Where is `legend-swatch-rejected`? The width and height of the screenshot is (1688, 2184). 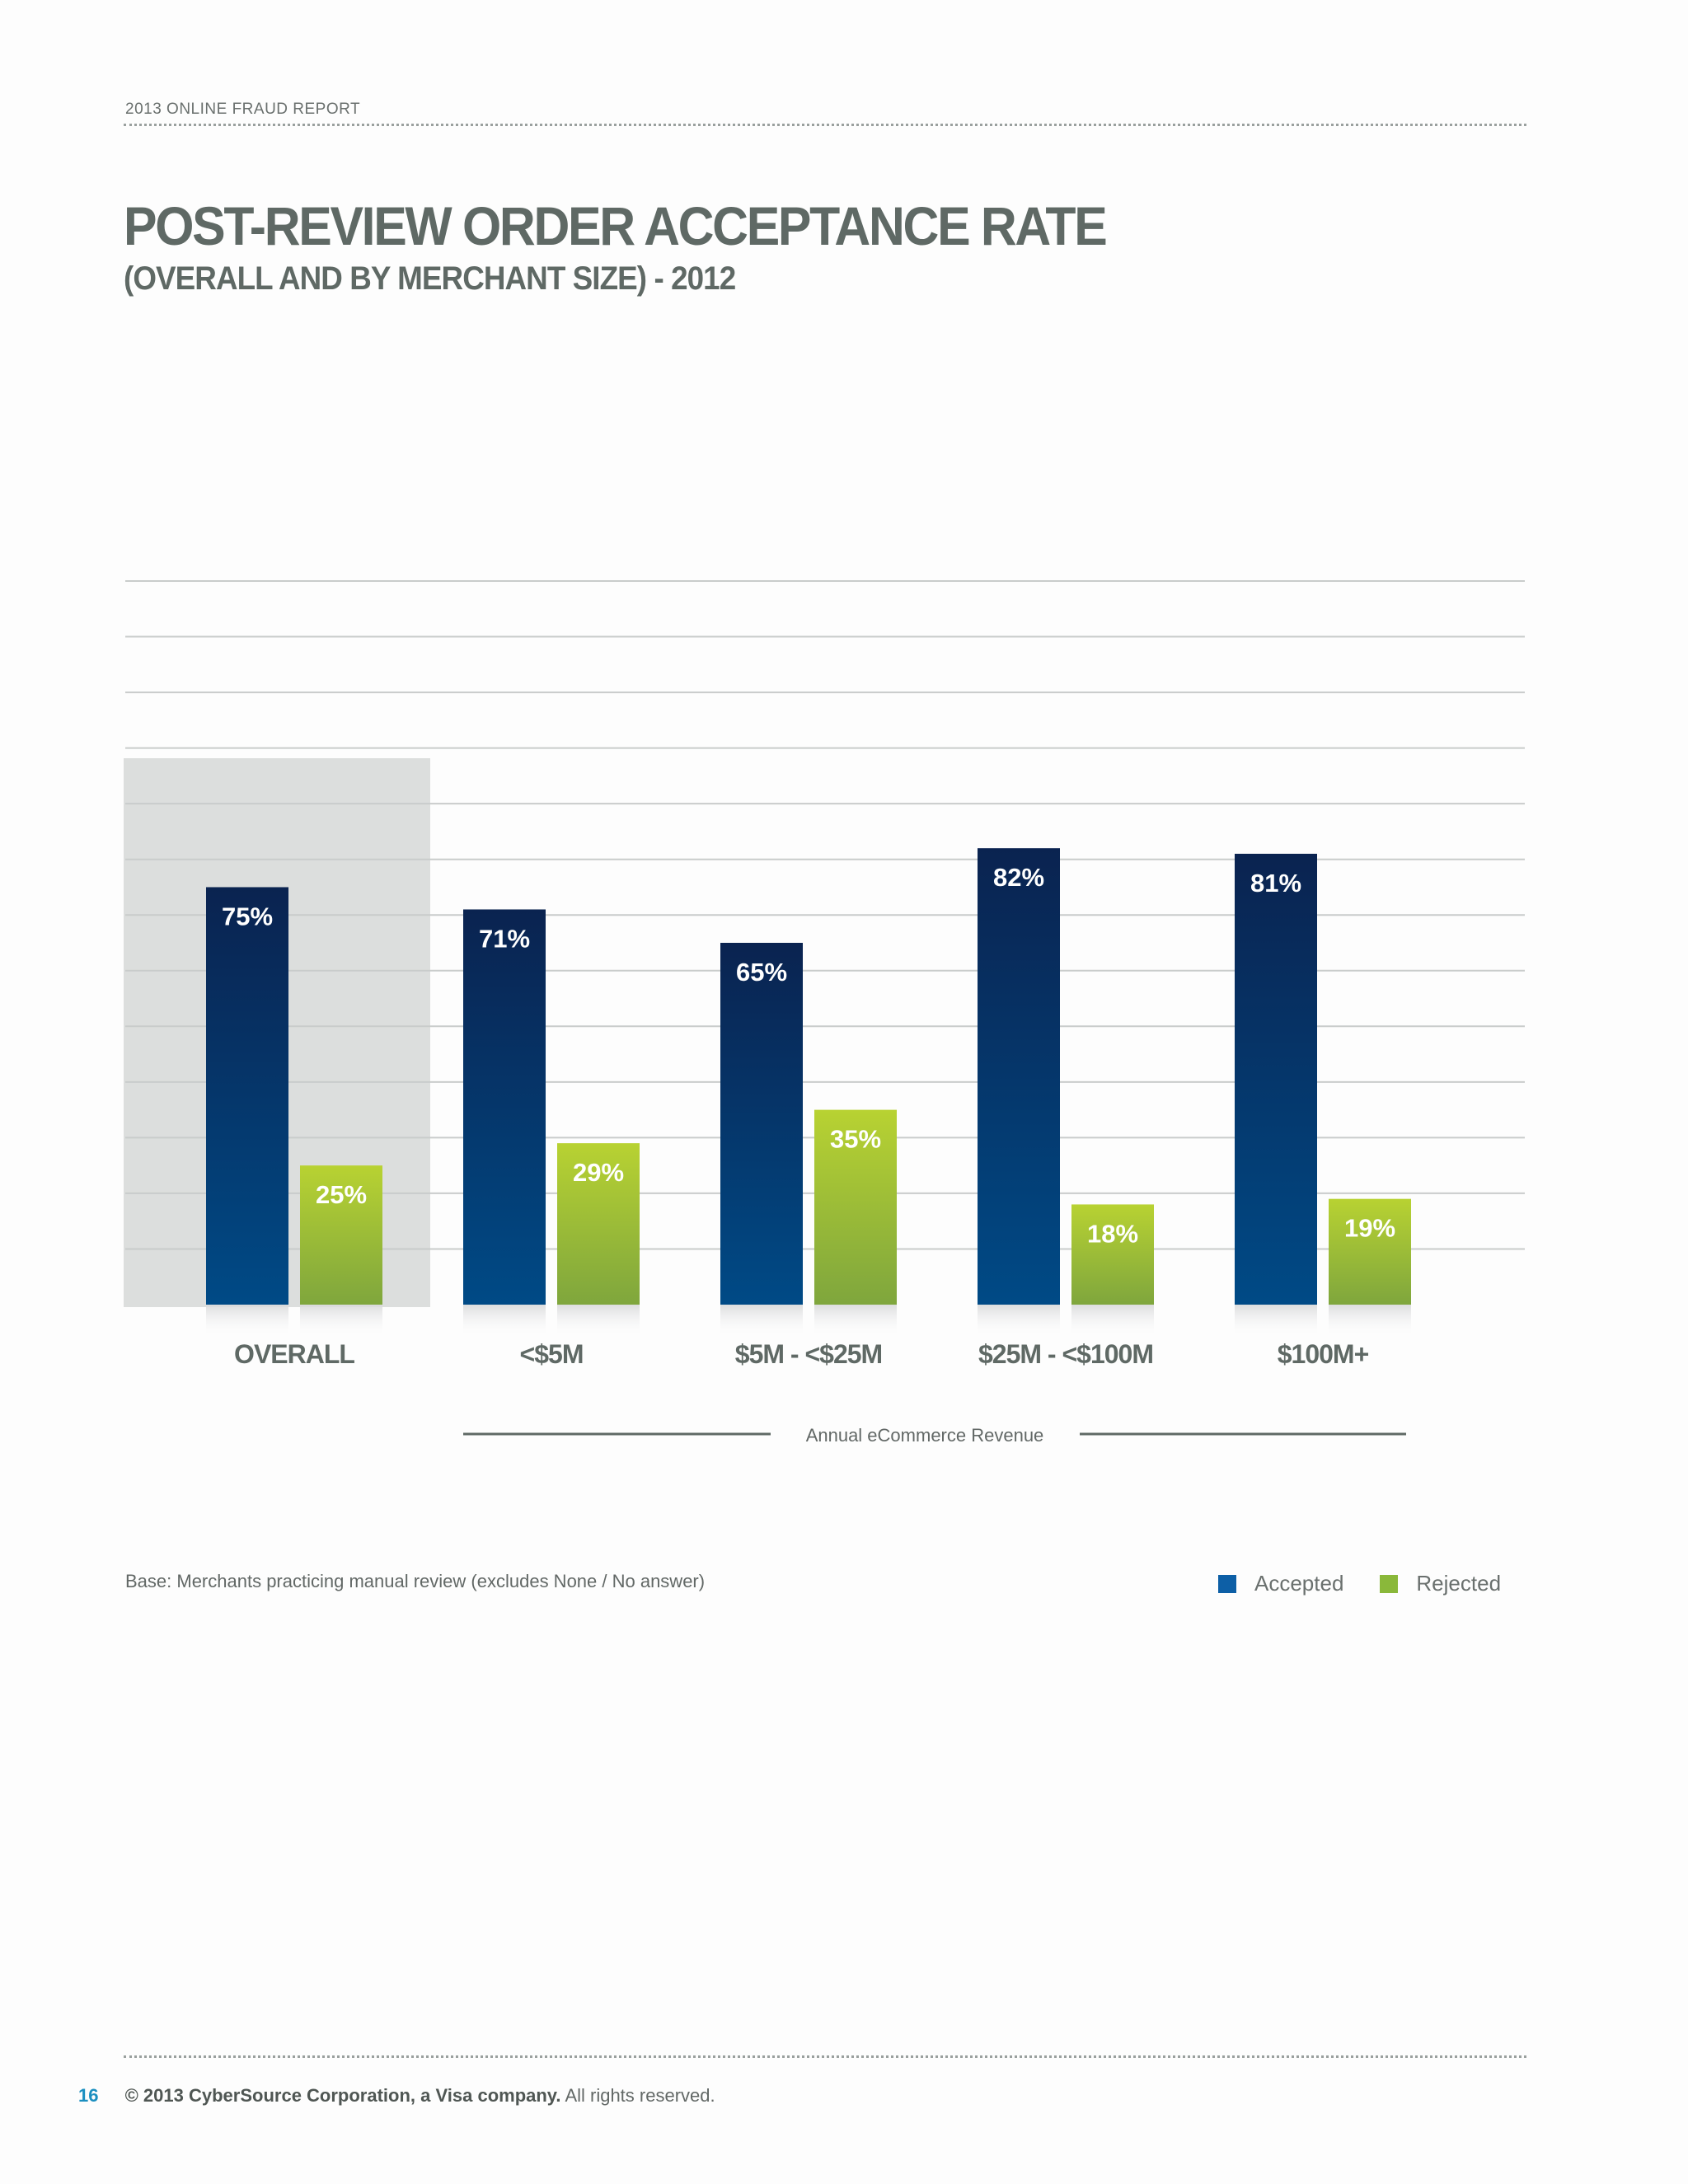
legend-swatch-rejected is located at coordinates (1389, 1583).